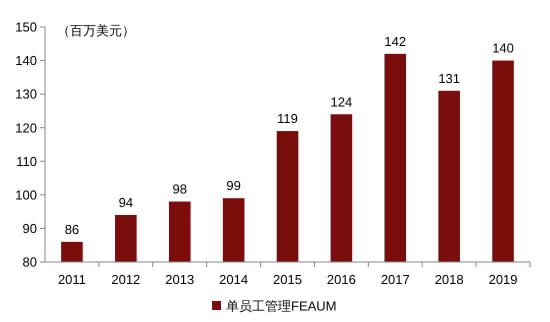 The image size is (550, 322). What do you see at coordinates (395, 279) in the screenshot?
I see `x-tick-label: 2017` at bounding box center [395, 279].